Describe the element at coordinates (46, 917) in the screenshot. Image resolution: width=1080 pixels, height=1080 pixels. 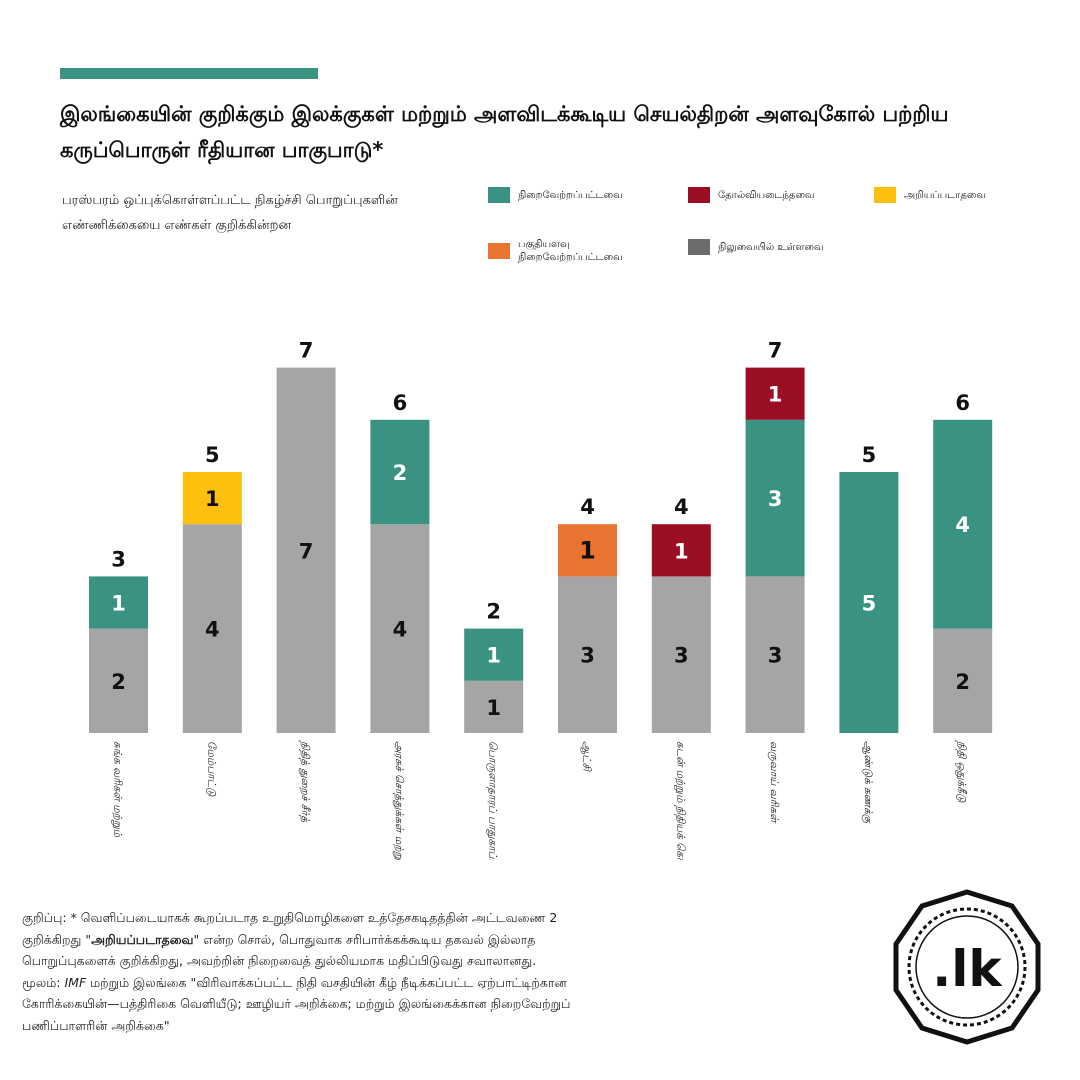
I see `footnote-prefix: குறிப்பு:` at that location.